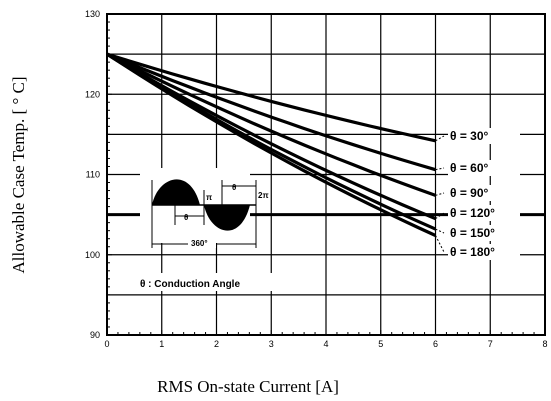 The image size is (551, 401). I want to click on legend-label-6: θ = 180°, so click(472, 252).